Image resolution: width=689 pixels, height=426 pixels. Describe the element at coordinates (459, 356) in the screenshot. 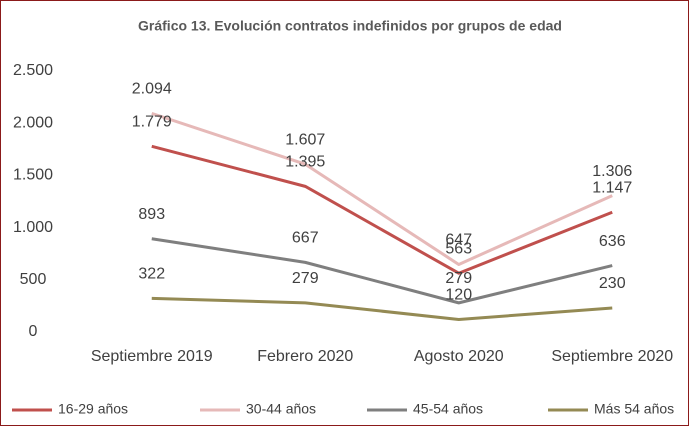

I see `x-tick-label: Agosto 2020` at that location.